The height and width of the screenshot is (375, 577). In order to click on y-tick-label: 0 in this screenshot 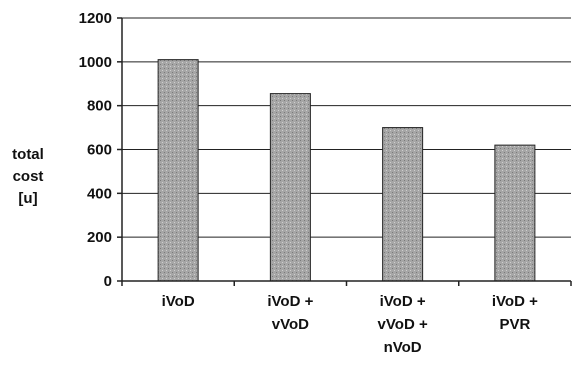, I will do `click(108, 281)`.